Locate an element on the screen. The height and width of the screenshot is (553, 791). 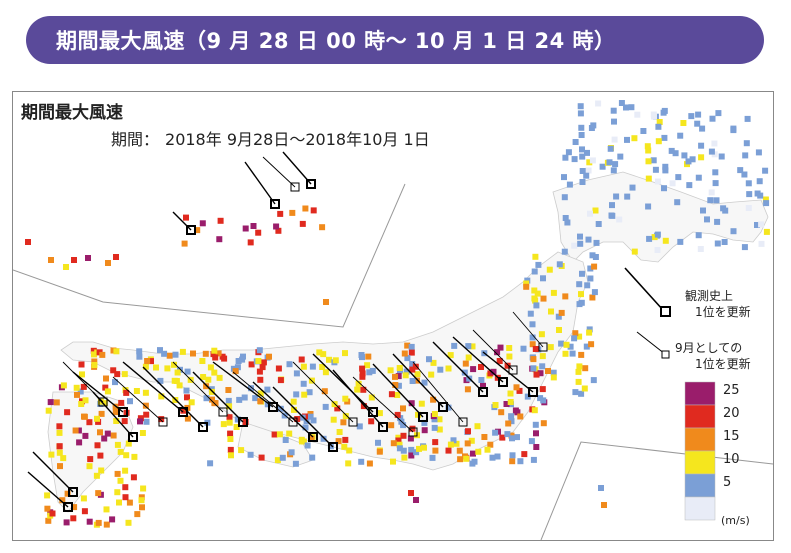
legend-alltime-symbol is located at coordinates (665, 311).